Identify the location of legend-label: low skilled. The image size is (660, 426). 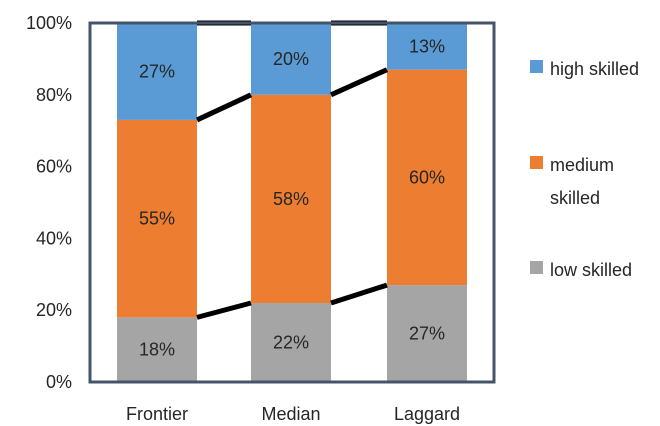
(591, 270).